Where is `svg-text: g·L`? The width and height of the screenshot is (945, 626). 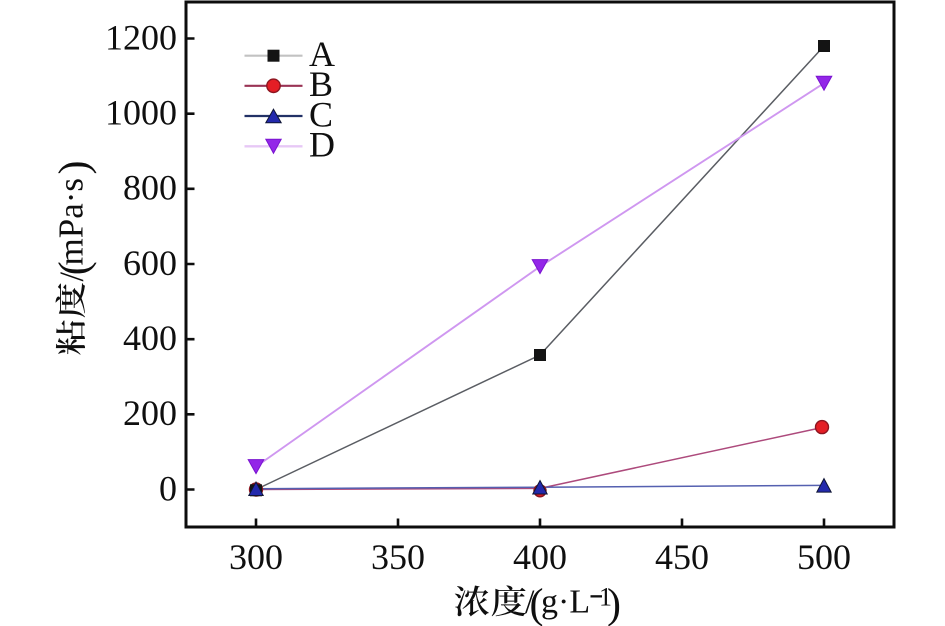
svg-text: g·L is located at coordinates (565, 602).